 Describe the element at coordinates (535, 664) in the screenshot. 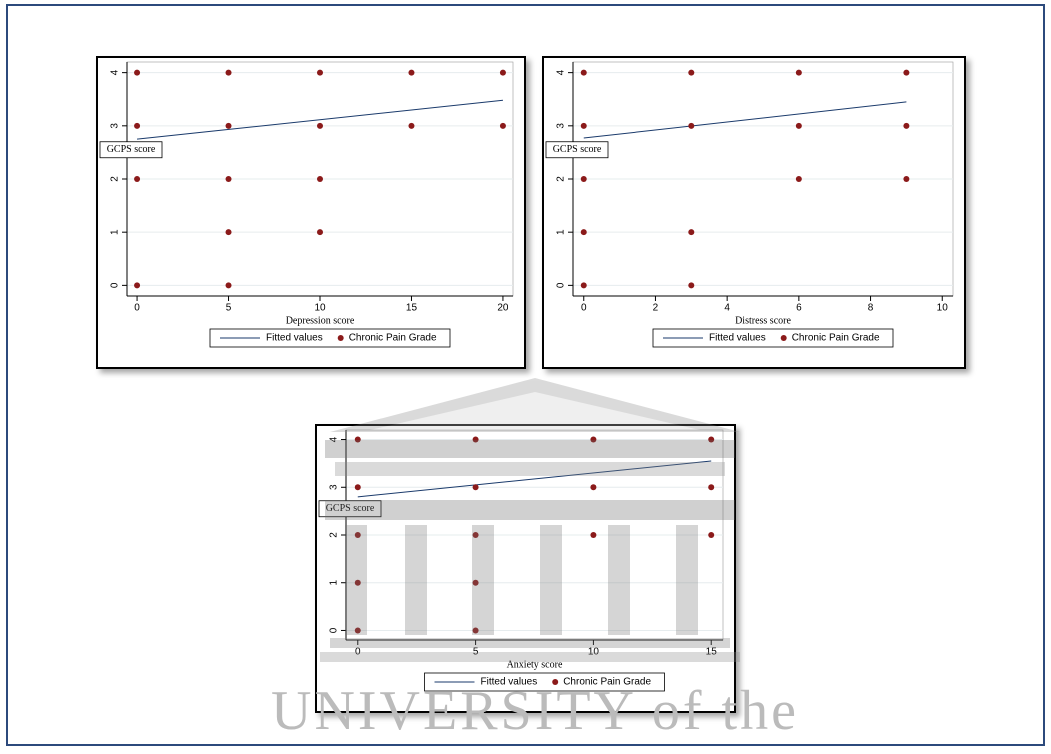

I see `x-axis-label: Anxiety score` at that location.